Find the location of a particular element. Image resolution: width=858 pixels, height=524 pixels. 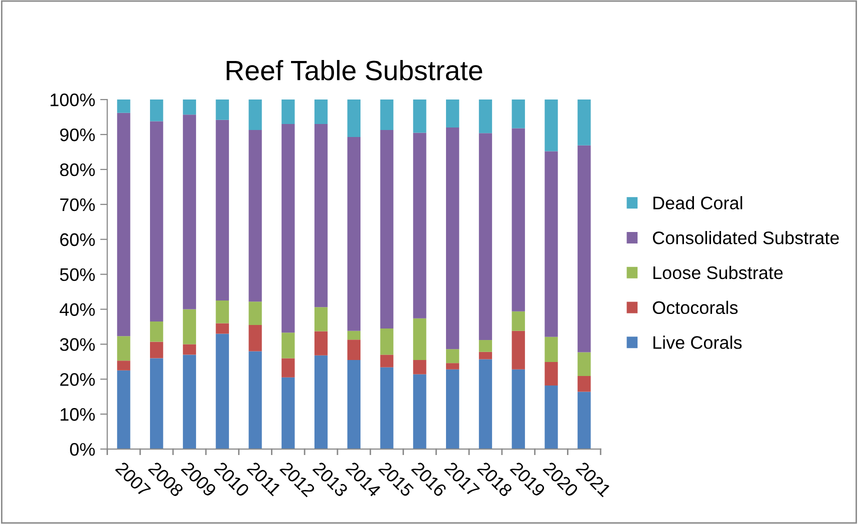

legend-label: Live Corals is located at coordinates (697, 342).